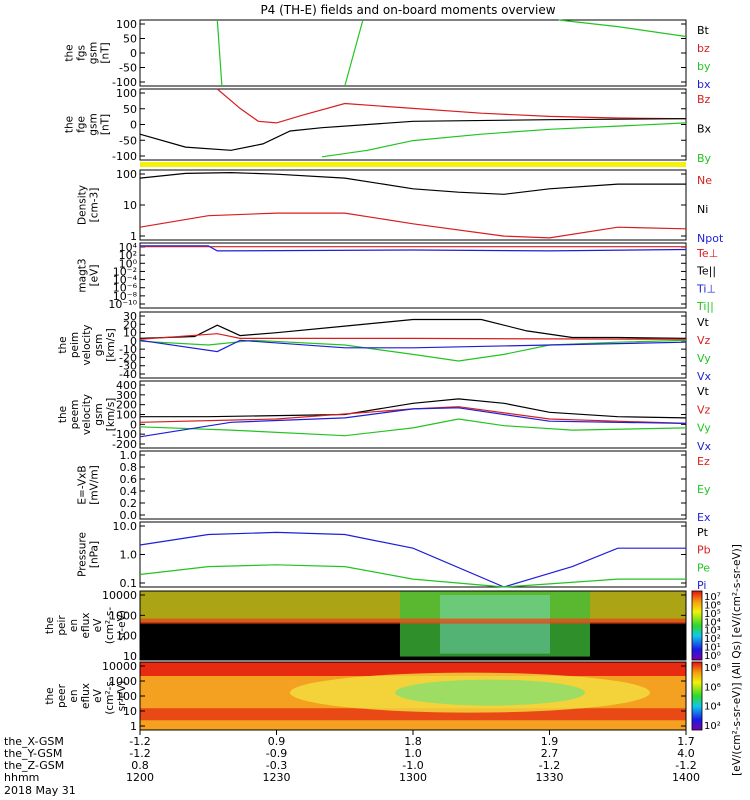  What do you see at coordinates (412, 559) in the screenshot?
I see `series-pressure-Pi` at bounding box center [412, 559].